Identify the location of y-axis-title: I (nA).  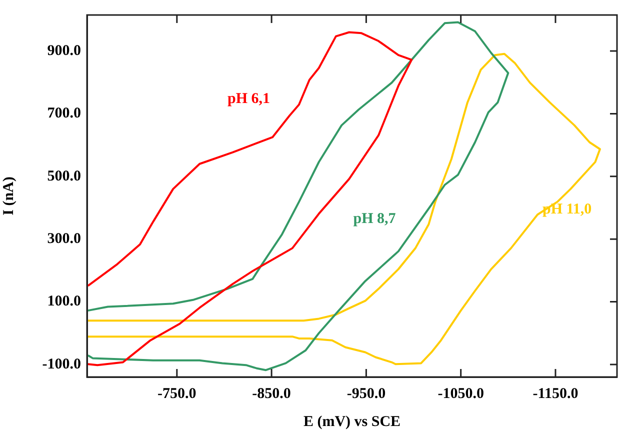
(8, 196).